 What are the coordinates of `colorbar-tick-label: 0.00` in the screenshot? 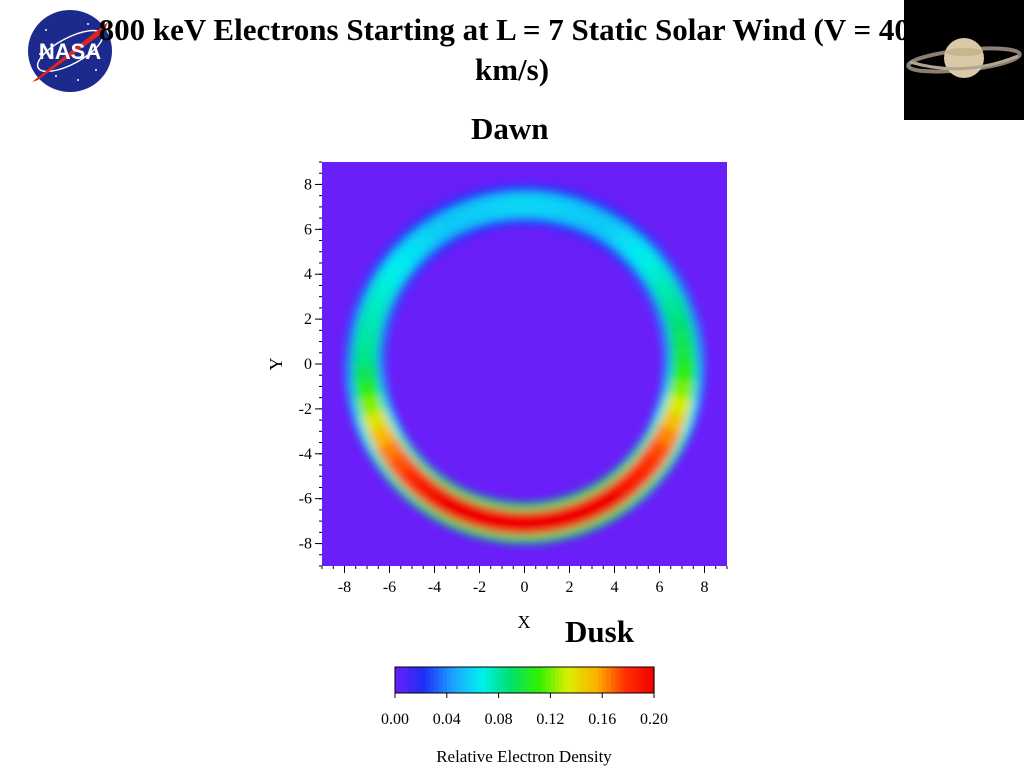 It's located at (395, 719).